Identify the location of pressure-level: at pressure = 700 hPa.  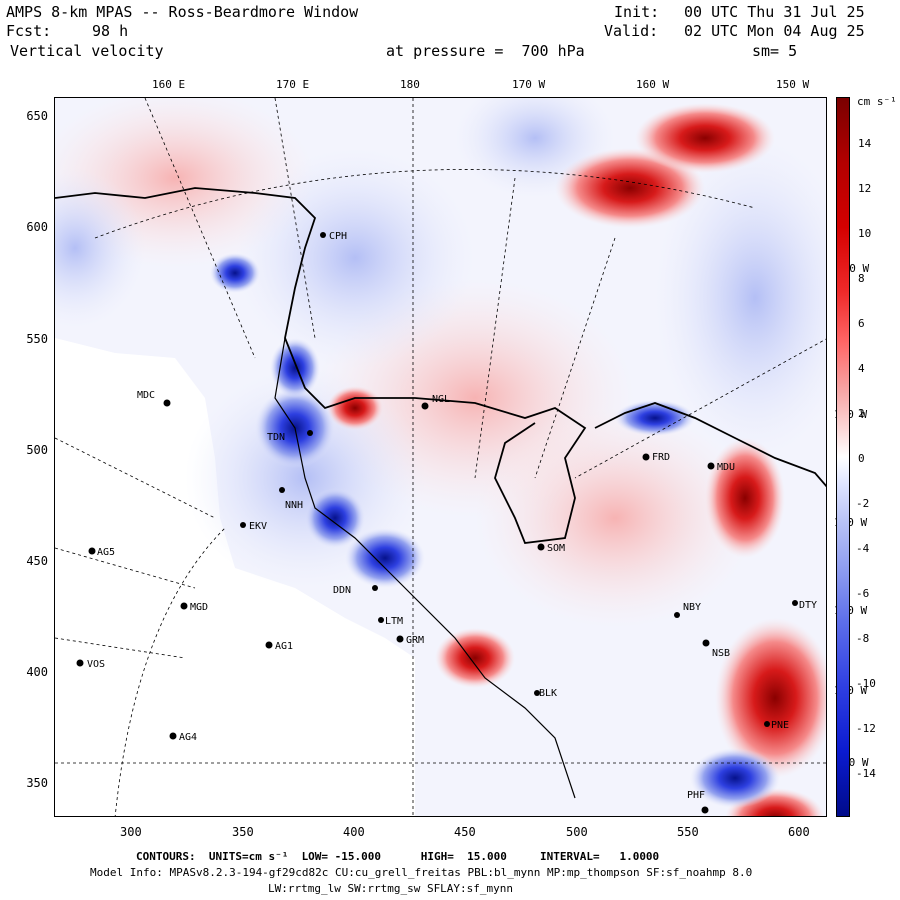
(485, 51).